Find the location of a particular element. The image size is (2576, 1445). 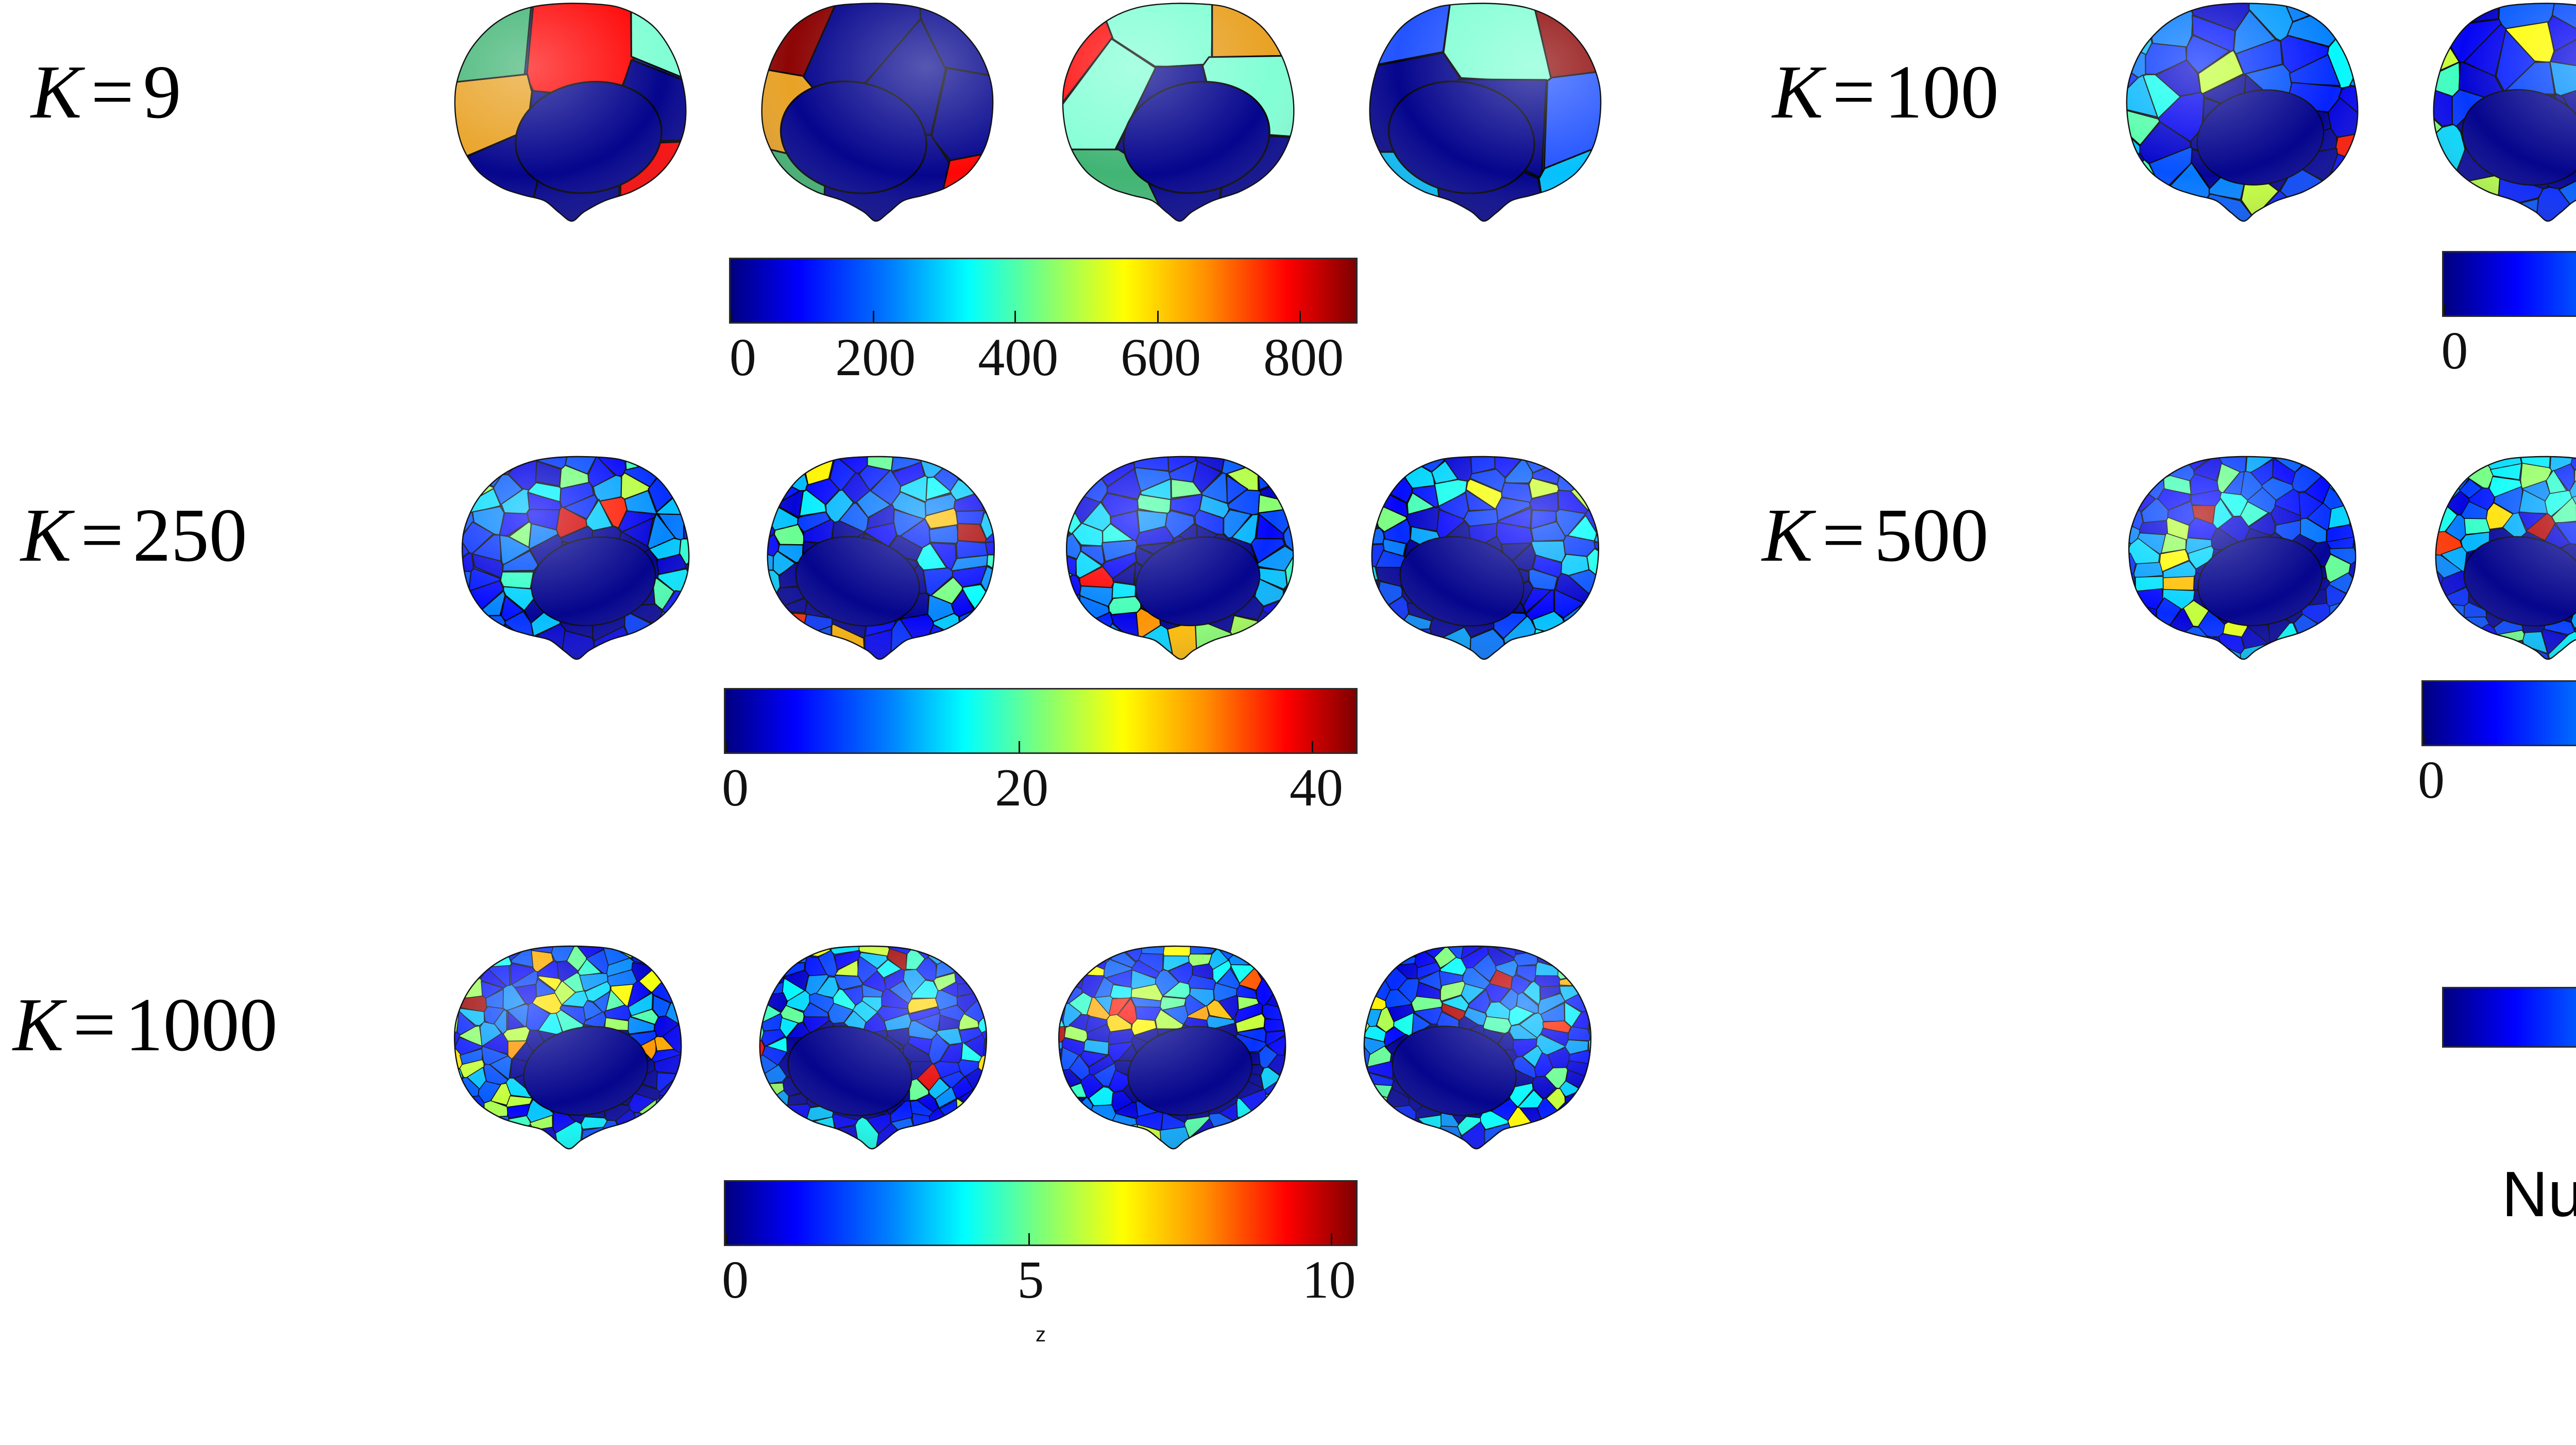

brain-row-k500 is located at coordinates (2341, 556).